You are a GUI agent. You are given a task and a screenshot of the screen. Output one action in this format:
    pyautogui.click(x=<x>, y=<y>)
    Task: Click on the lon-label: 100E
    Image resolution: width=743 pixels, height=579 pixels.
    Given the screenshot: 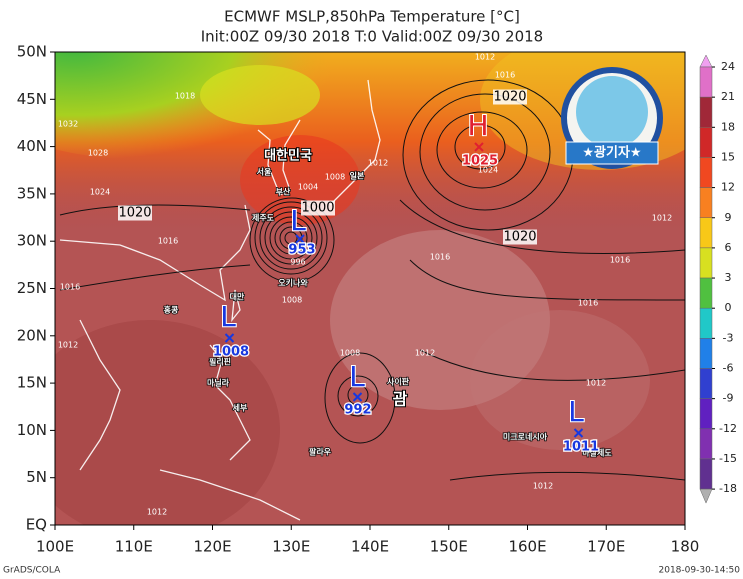 What is the action you would take?
    pyautogui.click(x=55, y=547)
    